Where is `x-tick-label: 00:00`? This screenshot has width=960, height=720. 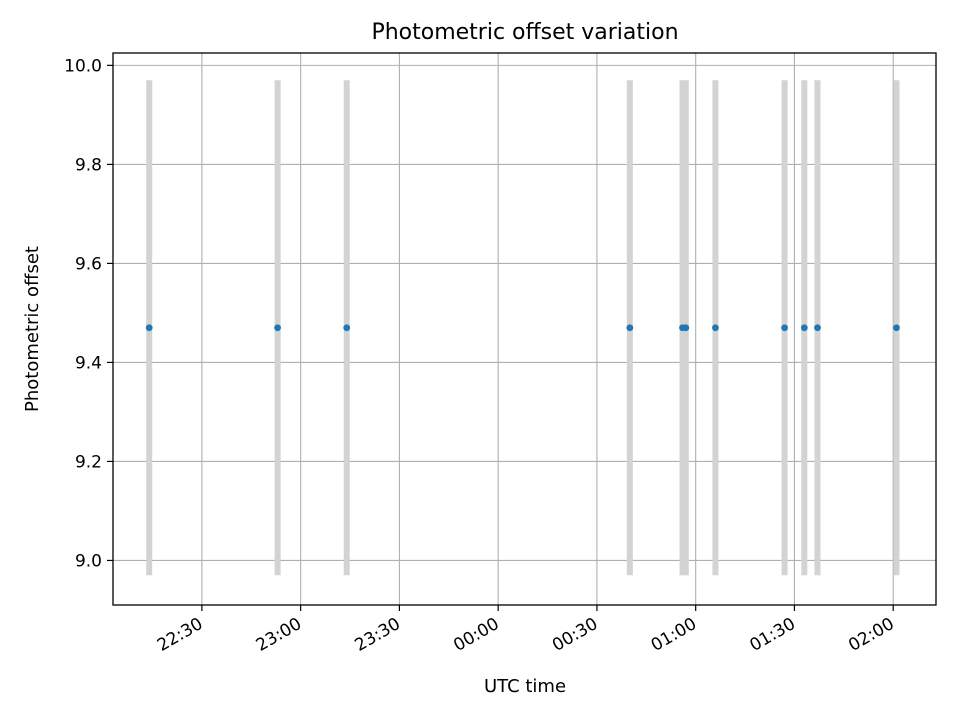 x-tick-label: 00:00 is located at coordinates (476, 635).